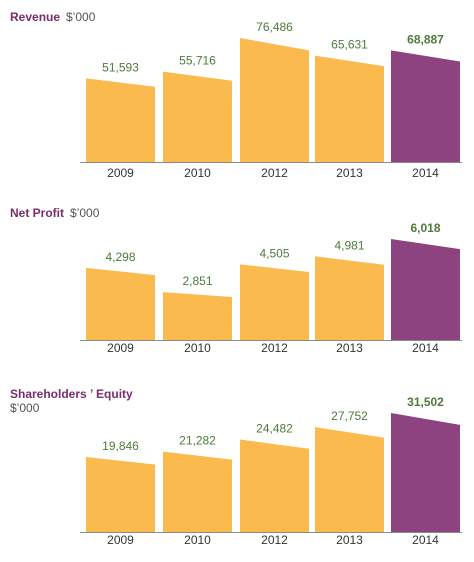  What do you see at coordinates (197, 116) in the screenshot?
I see `chart-0-bar-2010` at bounding box center [197, 116].